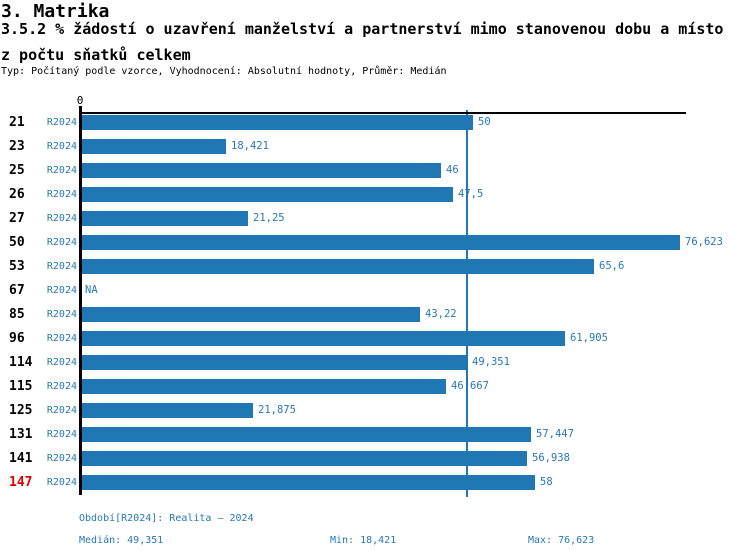 The height and width of the screenshot is (558, 750). I want to click on chart-row: 50 R2024 76,623, so click(375, 245).